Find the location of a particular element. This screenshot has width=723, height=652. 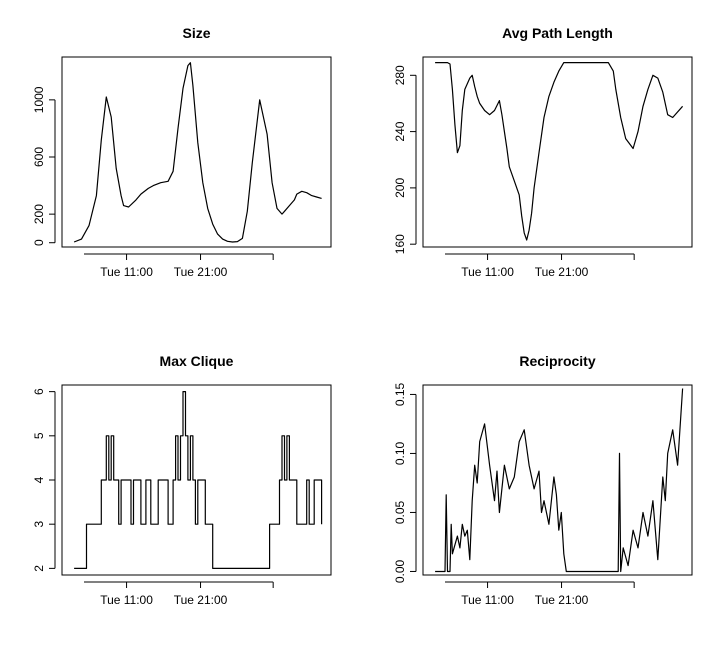

y-tick-label: 6 is located at coordinates (39, 391).